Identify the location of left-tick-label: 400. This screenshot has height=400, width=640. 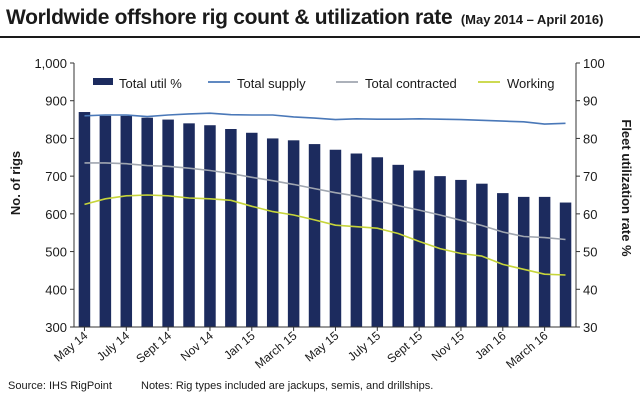
(56, 289).